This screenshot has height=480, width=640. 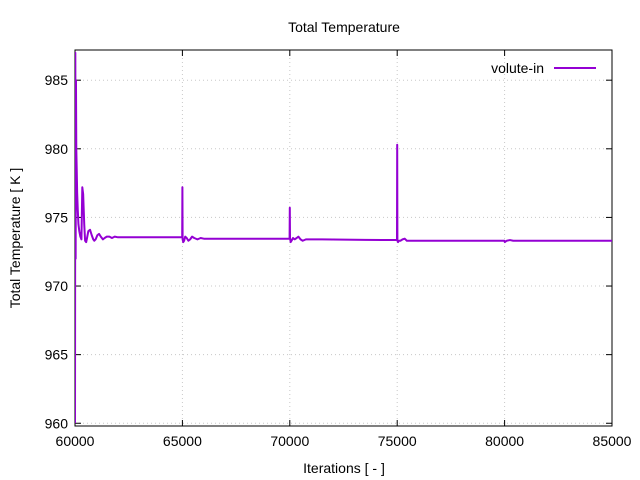 What do you see at coordinates (182, 441) in the screenshot?
I see `x-tick-label: 65000` at bounding box center [182, 441].